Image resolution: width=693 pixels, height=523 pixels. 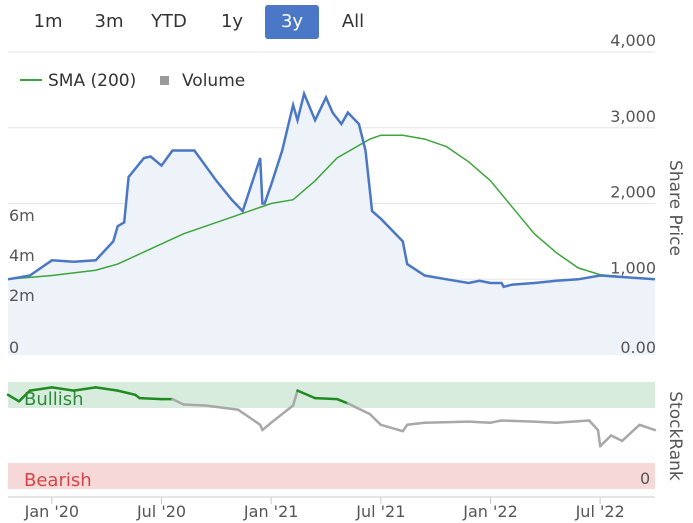 I want to click on volume-axis: 0 2m 4m 6m, so click(x=22, y=281).